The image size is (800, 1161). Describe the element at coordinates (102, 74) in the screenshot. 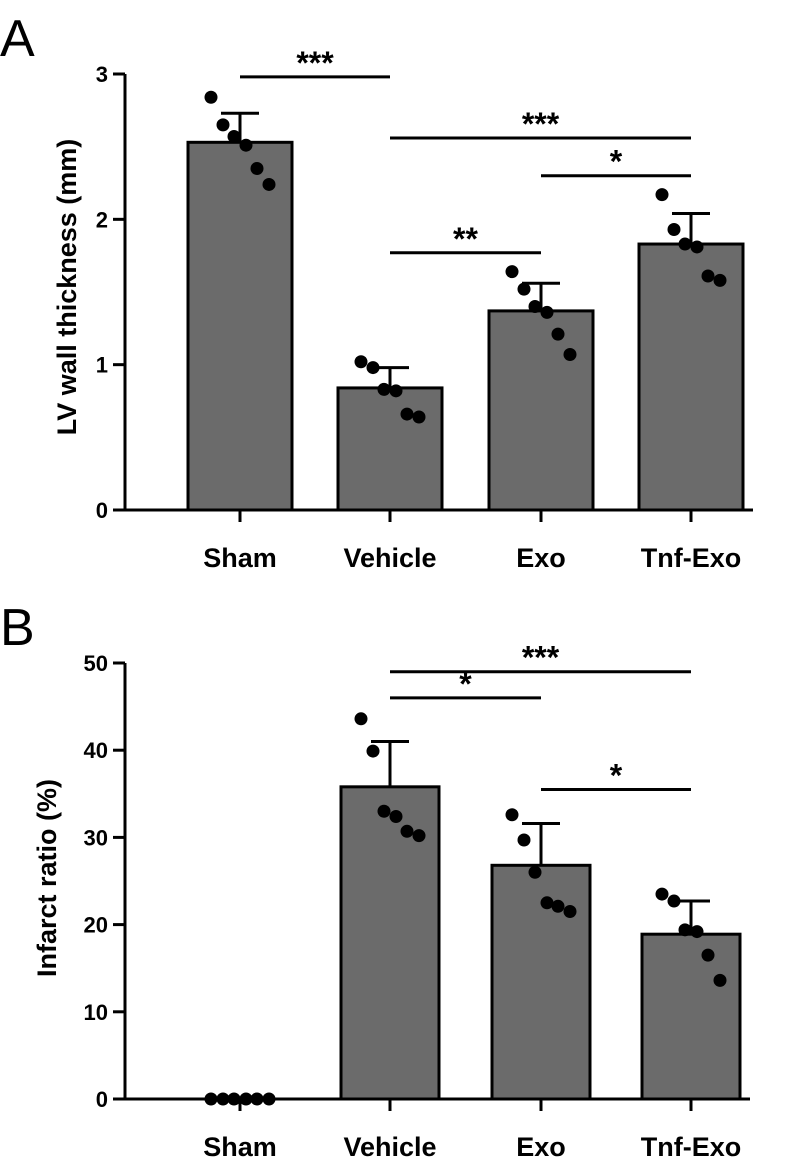

I see `y-tick-label: 3` at that location.